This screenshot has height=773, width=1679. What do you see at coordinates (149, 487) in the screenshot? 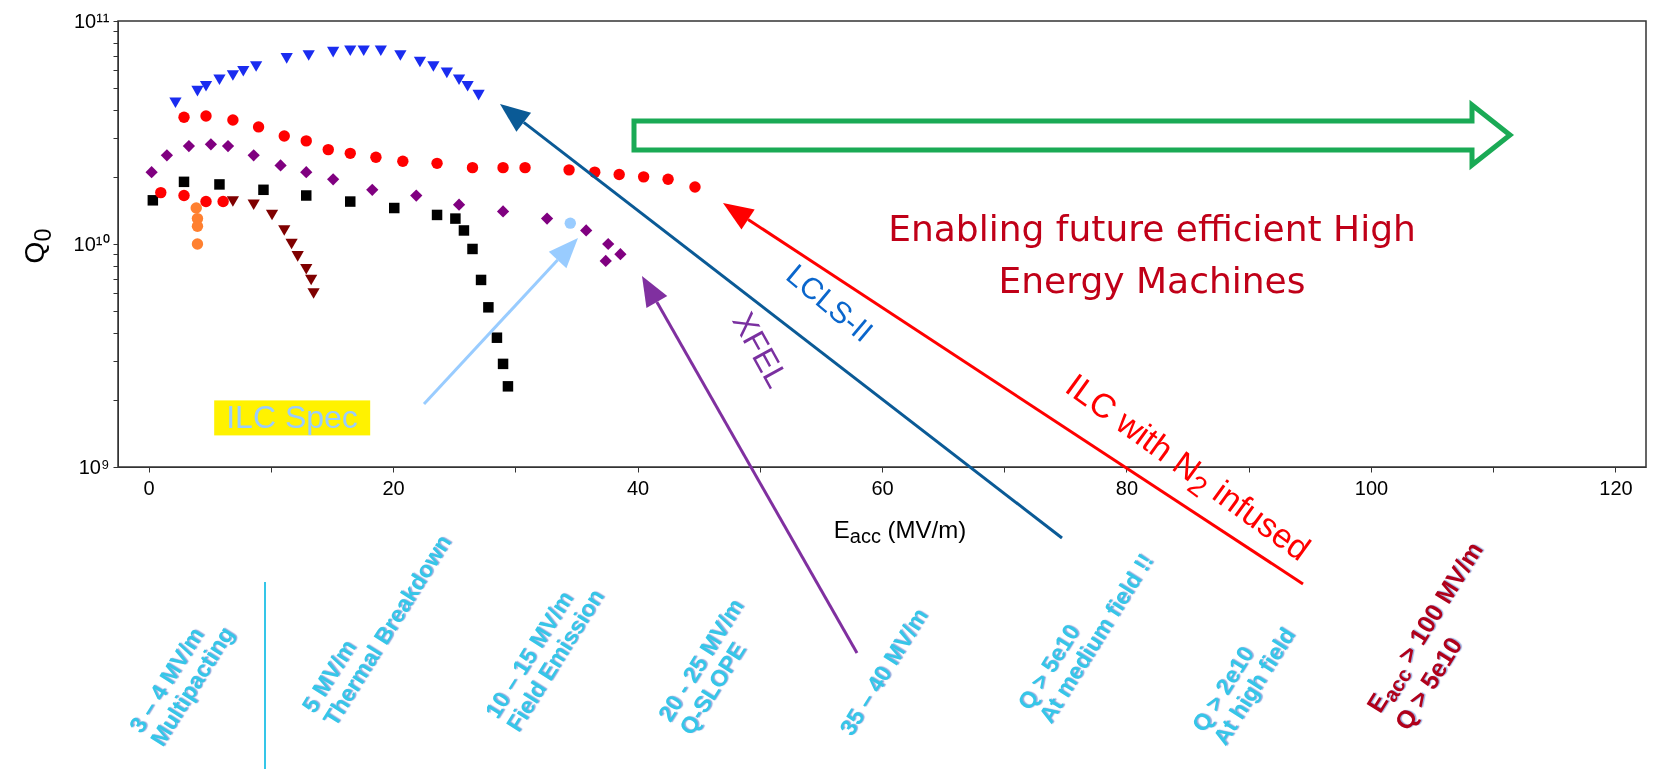
I see `x-tick-label: 0` at bounding box center [149, 487].